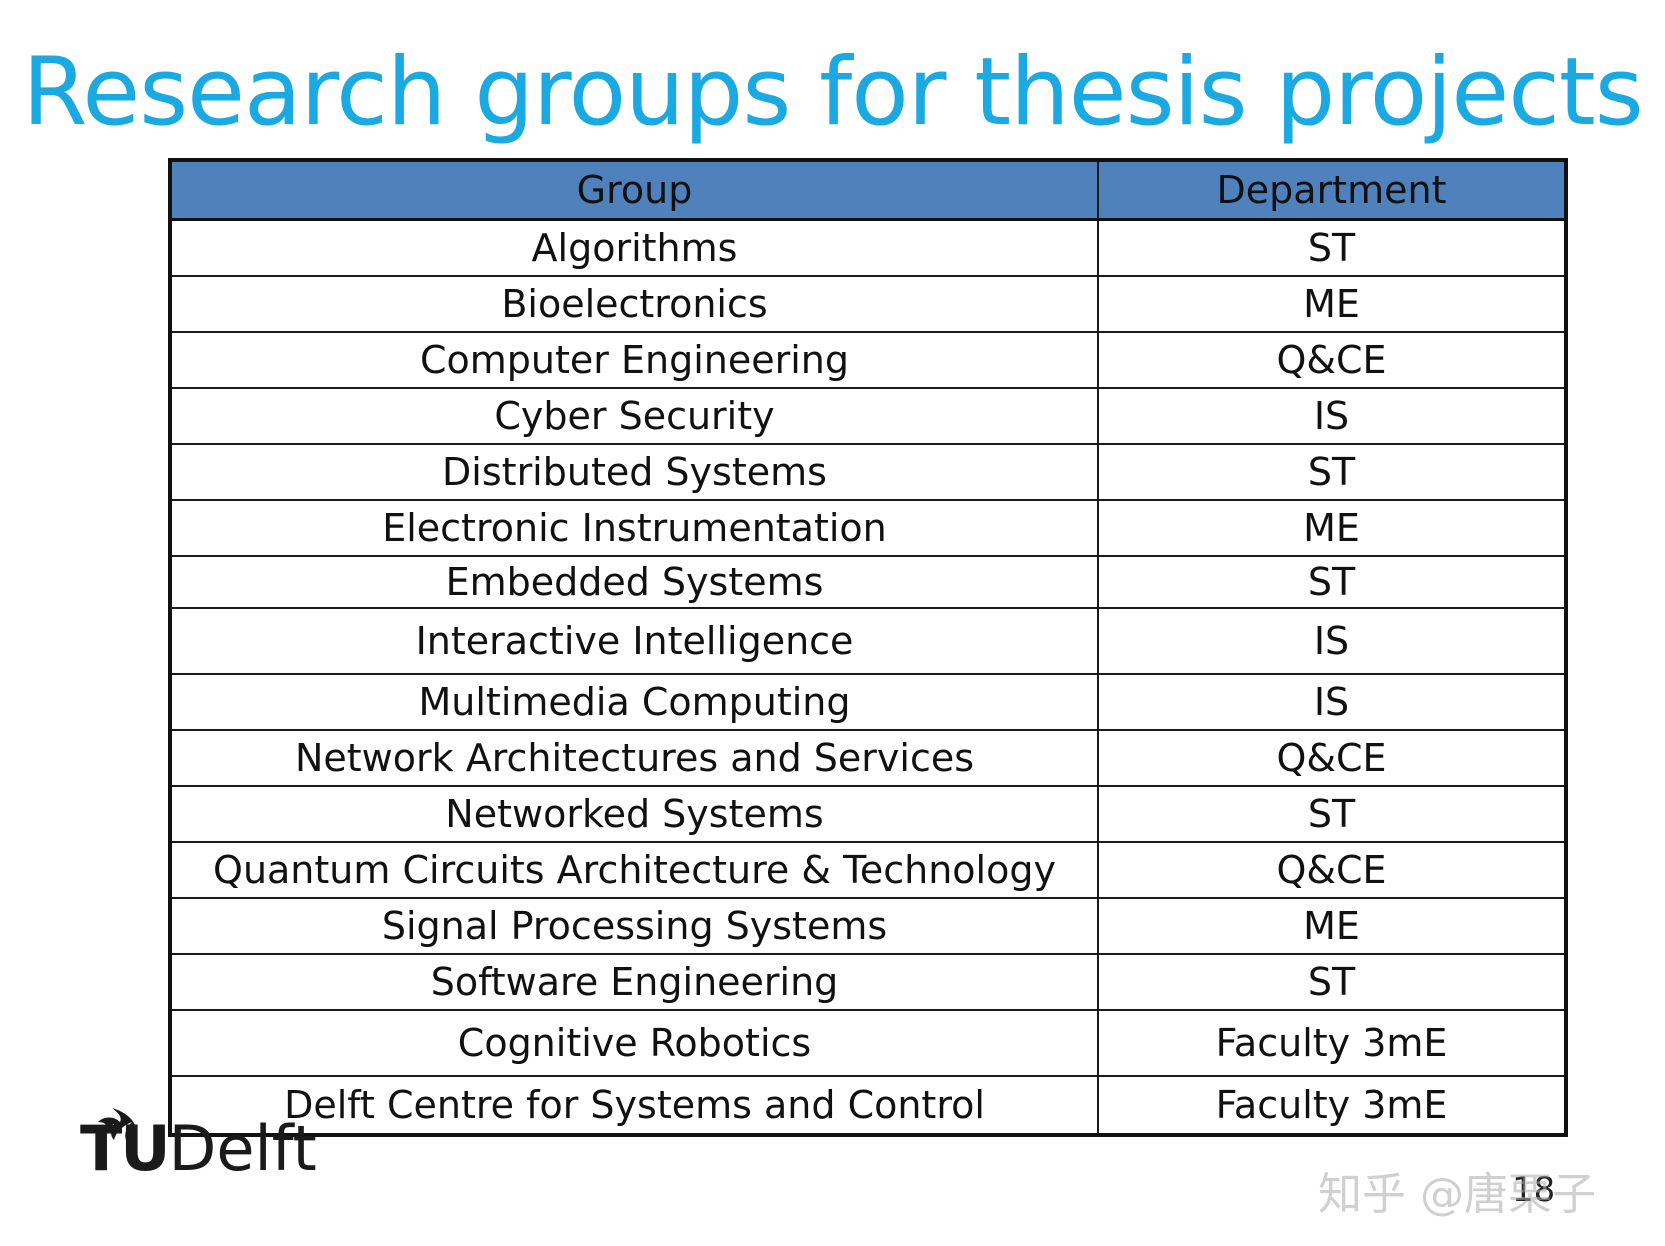 Image resolution: width=1665 pixels, height=1246 pixels. What do you see at coordinates (634, 360) in the screenshot?
I see `group-cell: Computer Engineering` at bounding box center [634, 360].